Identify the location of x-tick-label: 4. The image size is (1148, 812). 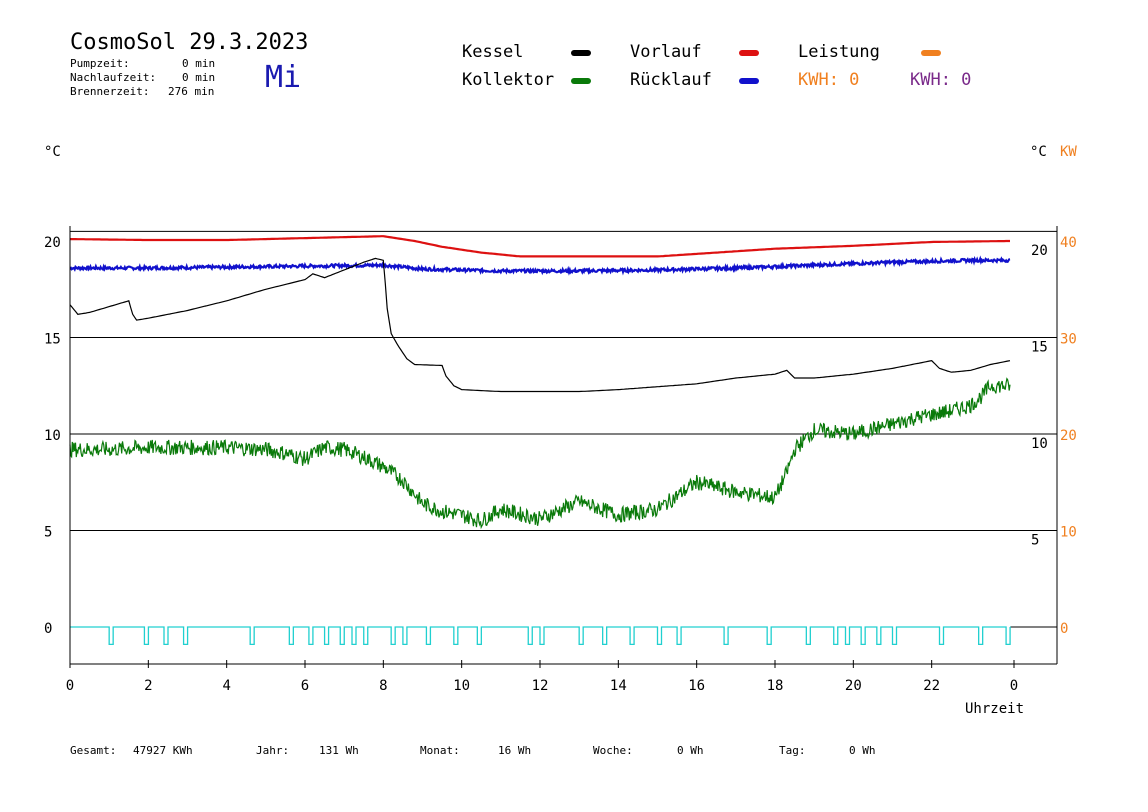
(226, 686).